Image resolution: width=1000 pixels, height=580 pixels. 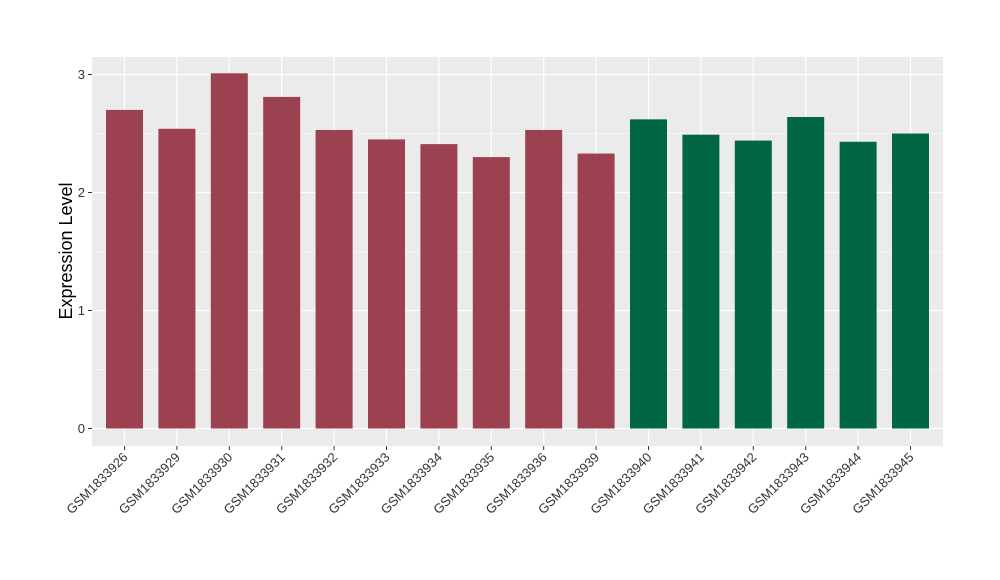 What do you see at coordinates (910, 281) in the screenshot?
I see `bar-GSM1833945` at bounding box center [910, 281].